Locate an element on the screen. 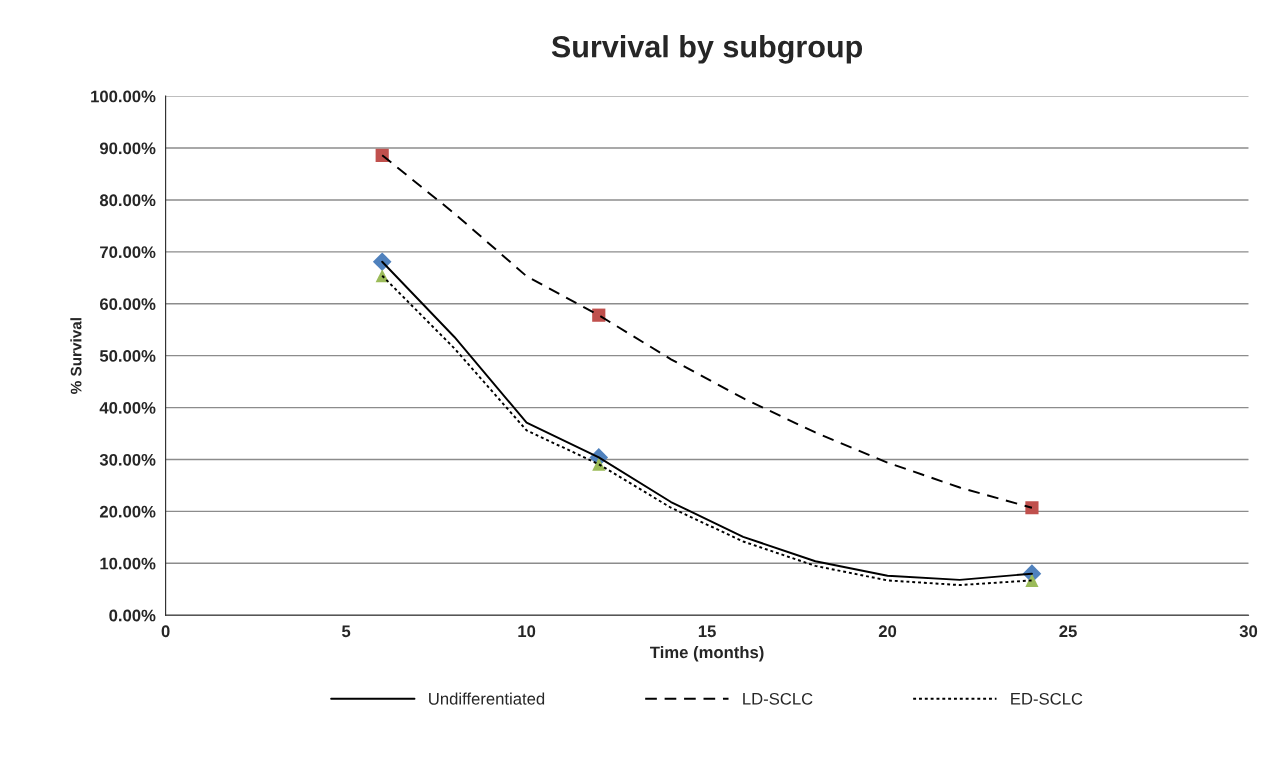 Image resolution: width=1274 pixels, height=769 pixels. legend-label: Undifferentiated is located at coordinates (487, 698).